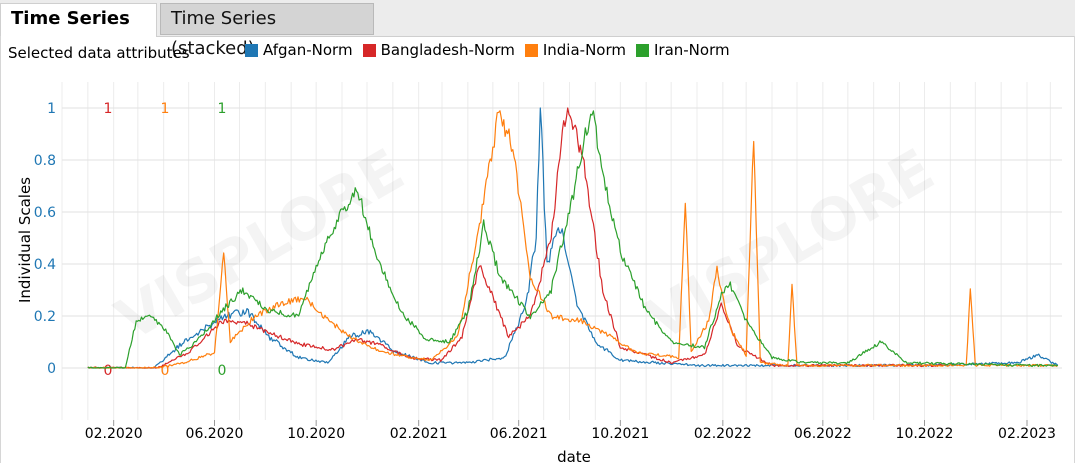 The height and width of the screenshot is (464, 1075). I want to click on y-tick-label: 0.2, so click(45, 317).